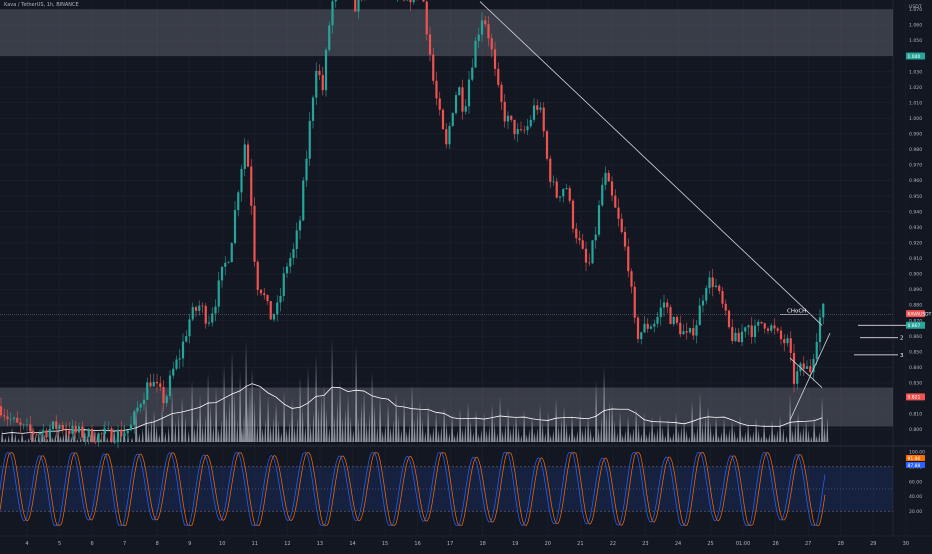  Describe the element at coordinates (580, 544) in the screenshot. I see `x-tick-label: 21` at that location.